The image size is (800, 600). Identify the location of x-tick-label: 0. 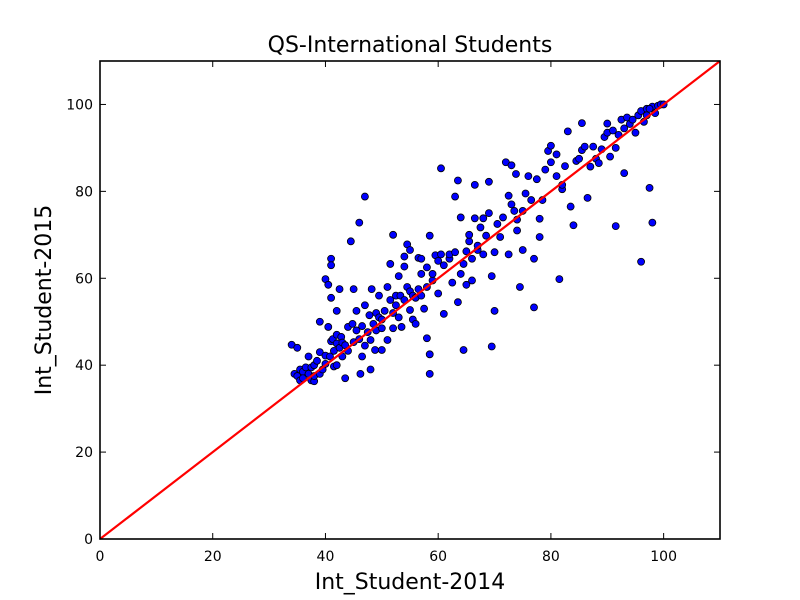
(100, 557).